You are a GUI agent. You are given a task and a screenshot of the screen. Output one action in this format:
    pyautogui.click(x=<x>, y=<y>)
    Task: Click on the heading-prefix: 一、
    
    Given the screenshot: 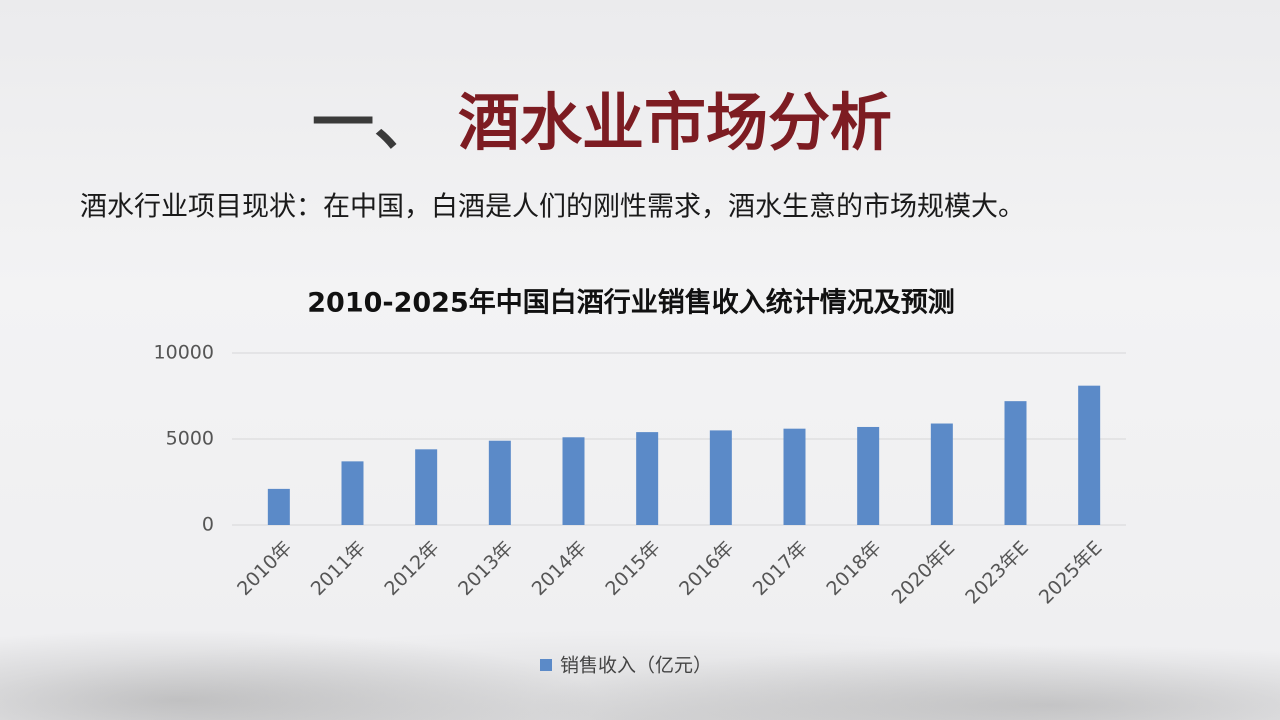 What is the action you would take?
    pyautogui.click(x=374, y=122)
    